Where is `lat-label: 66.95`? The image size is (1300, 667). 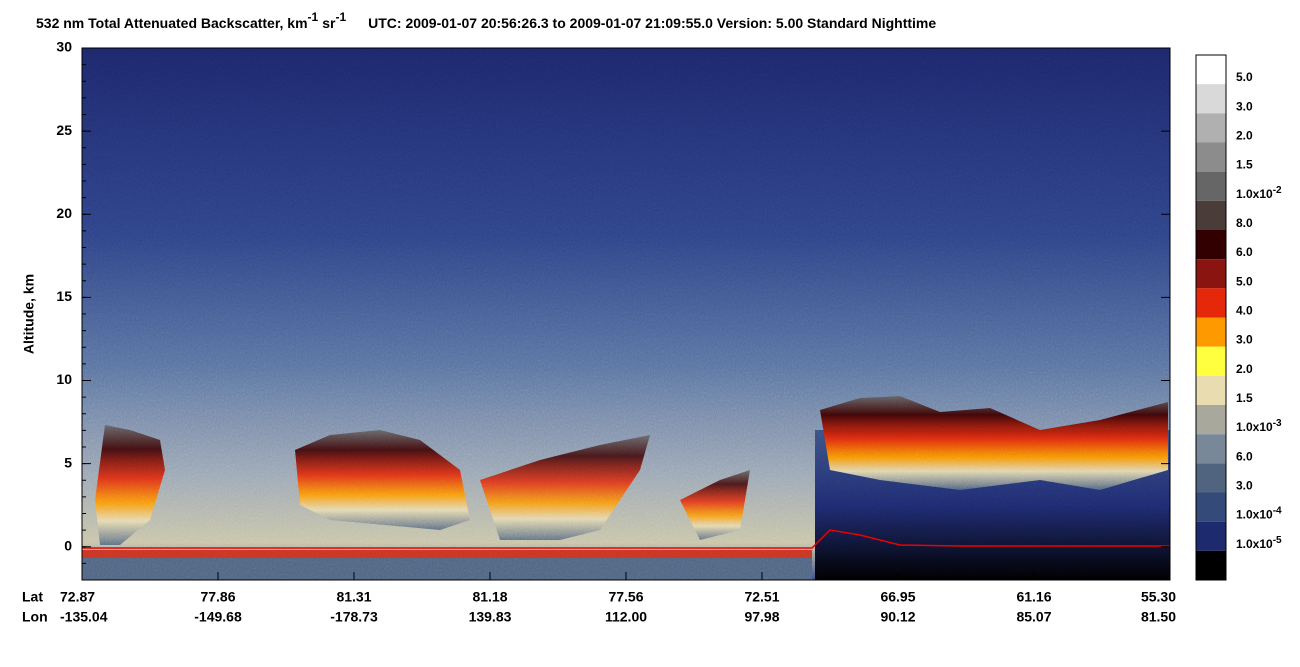 lat-label: 66.95 is located at coordinates (897, 597).